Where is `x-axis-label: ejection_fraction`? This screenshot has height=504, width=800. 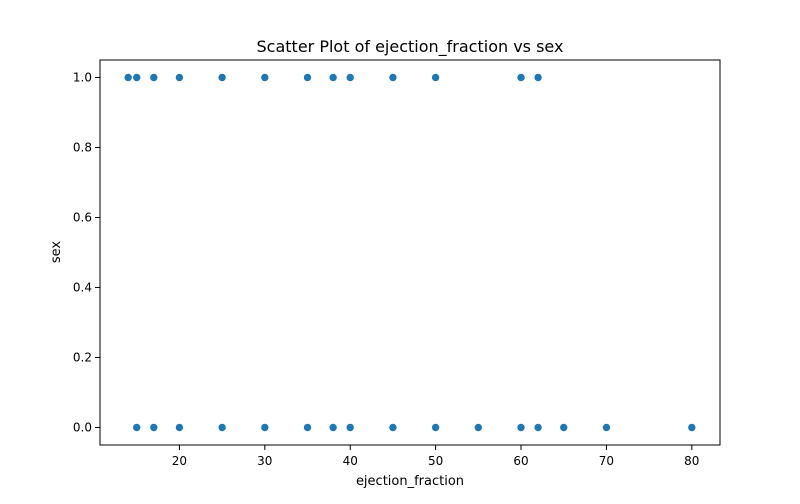
x-axis-label: ejection_fraction is located at coordinates (410, 481).